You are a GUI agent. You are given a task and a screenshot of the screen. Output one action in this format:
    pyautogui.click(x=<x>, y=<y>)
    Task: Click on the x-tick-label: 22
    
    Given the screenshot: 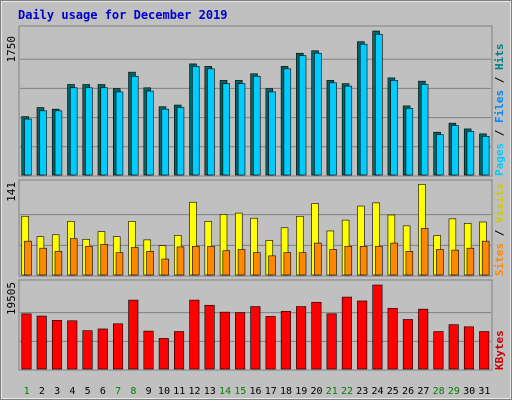 What is the action you would take?
    pyautogui.click(x=347, y=391)
    